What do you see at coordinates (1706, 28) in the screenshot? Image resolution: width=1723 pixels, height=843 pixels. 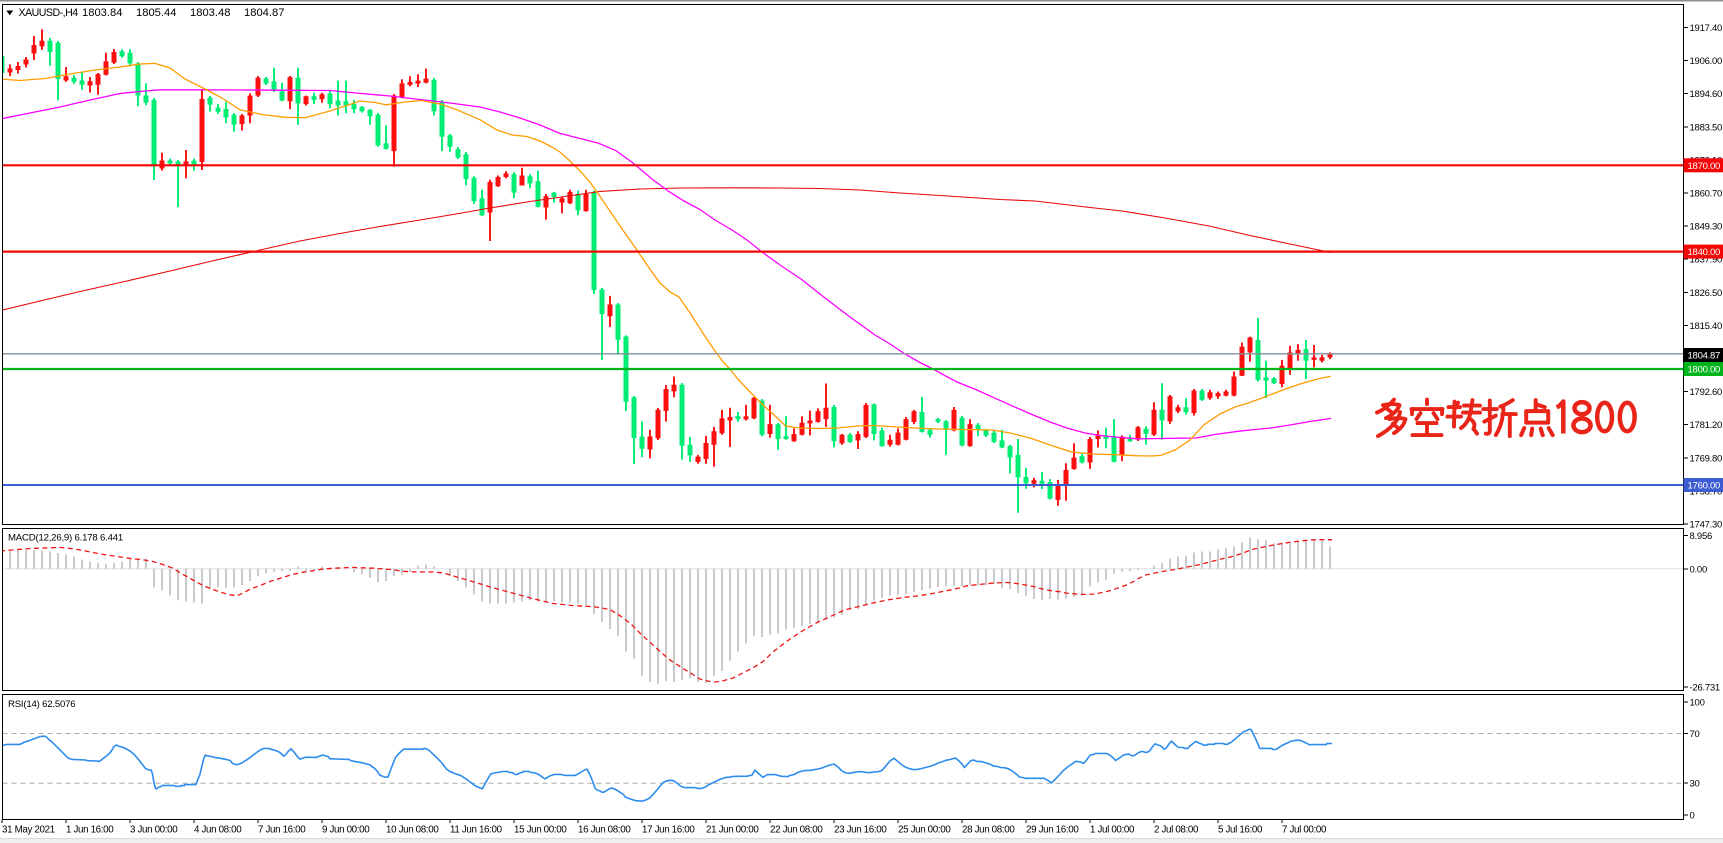 I see `svg-text: 1917.40` at bounding box center [1706, 28].